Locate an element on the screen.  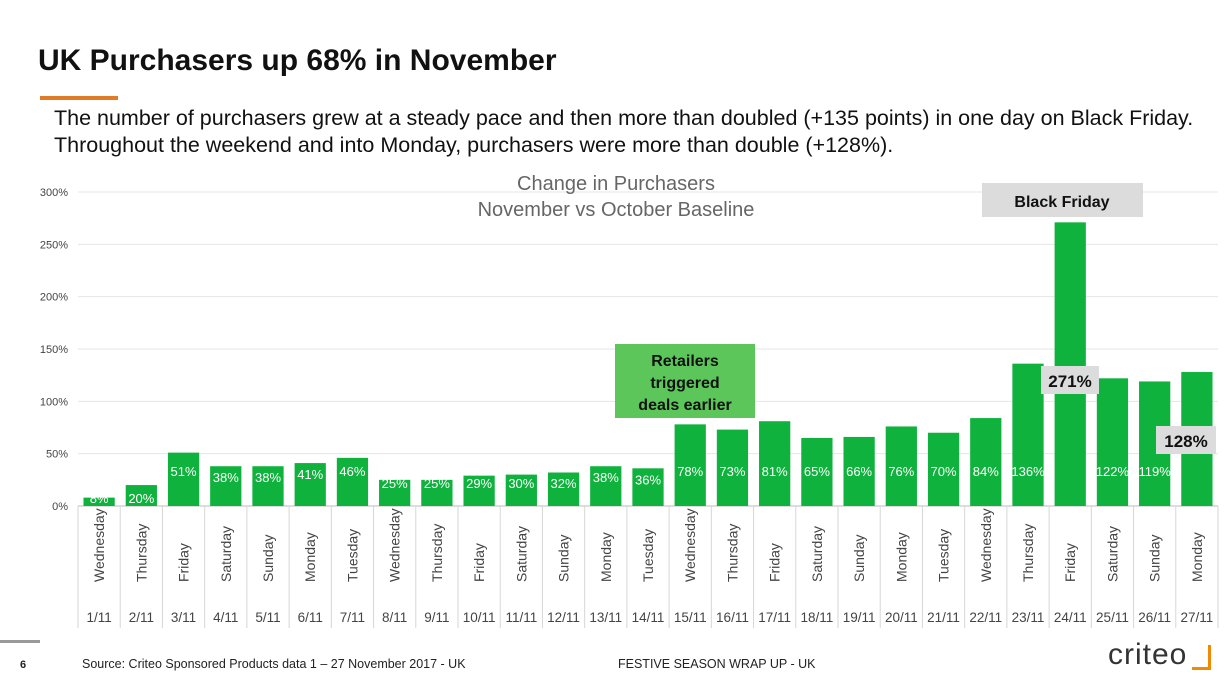
x-tick-date: 2/11 is located at coordinates (141, 617).